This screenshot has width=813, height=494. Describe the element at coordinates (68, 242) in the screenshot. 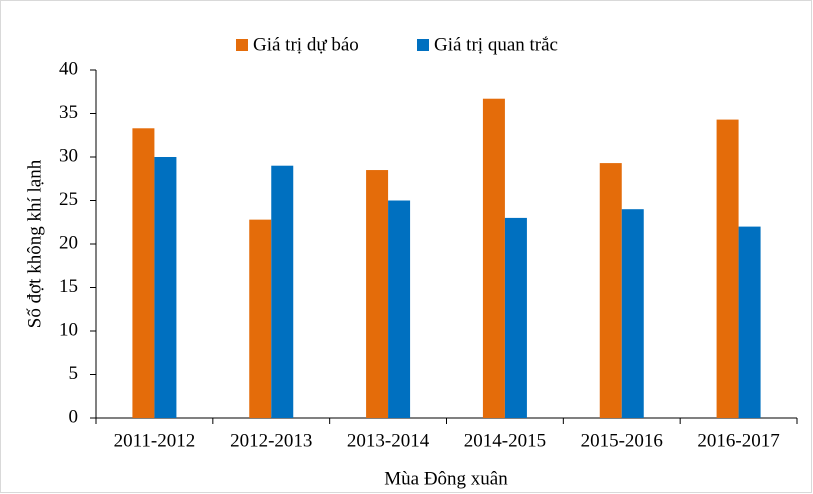

I see `y-tick-label: 20` at that location.